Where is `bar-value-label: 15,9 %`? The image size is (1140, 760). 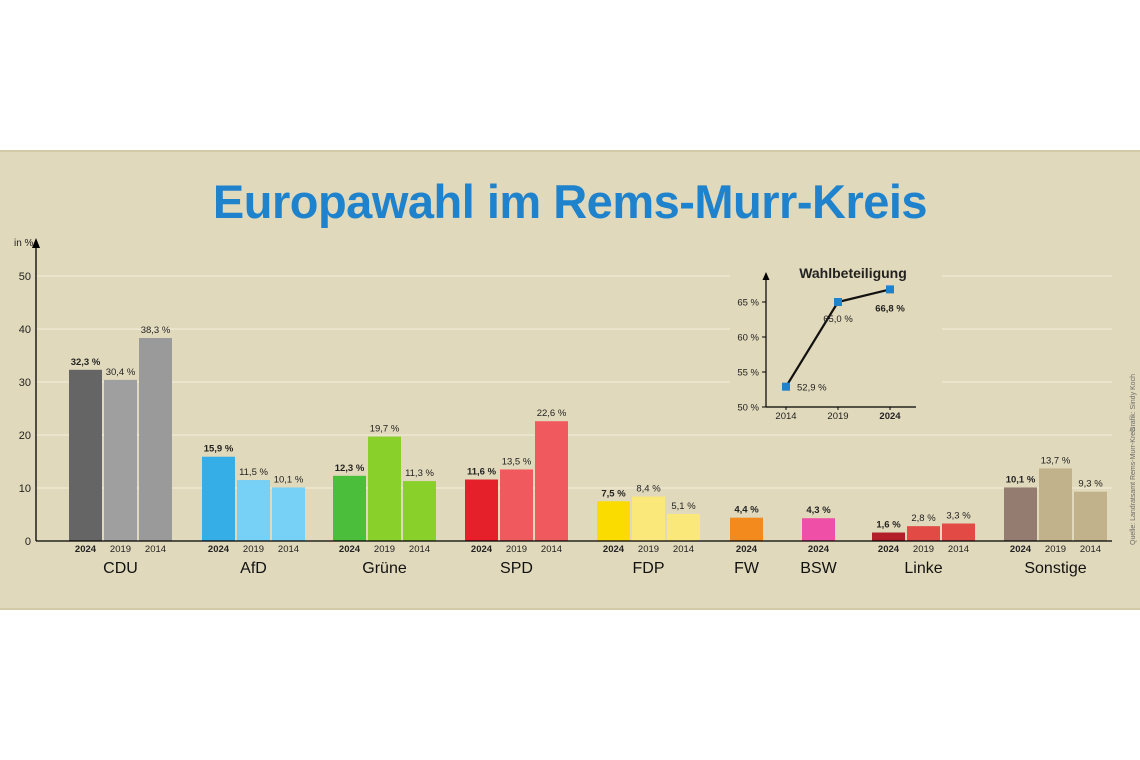 bar-value-label: 15,9 % is located at coordinates (219, 449).